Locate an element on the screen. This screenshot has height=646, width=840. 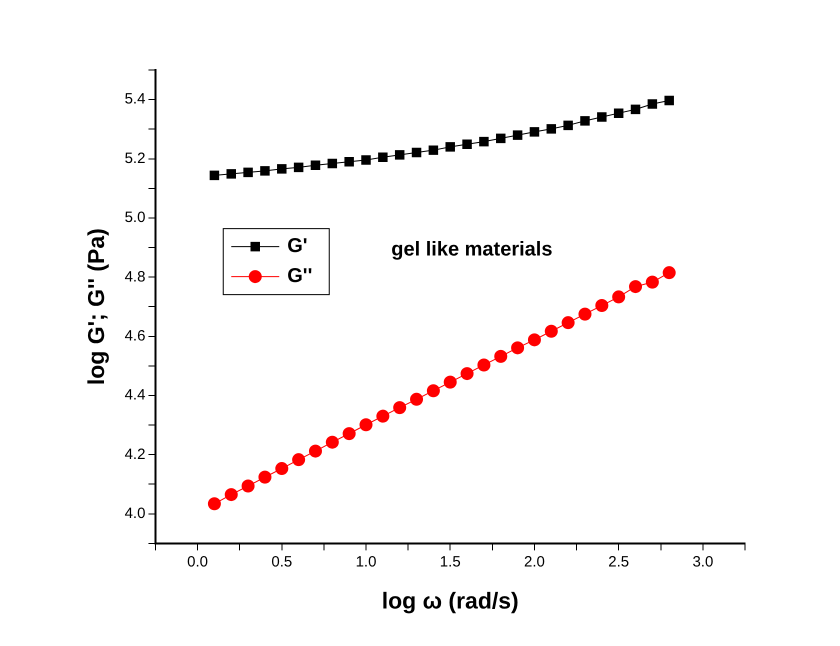
y-tick-label: 5.0 is located at coordinates (135, 217).